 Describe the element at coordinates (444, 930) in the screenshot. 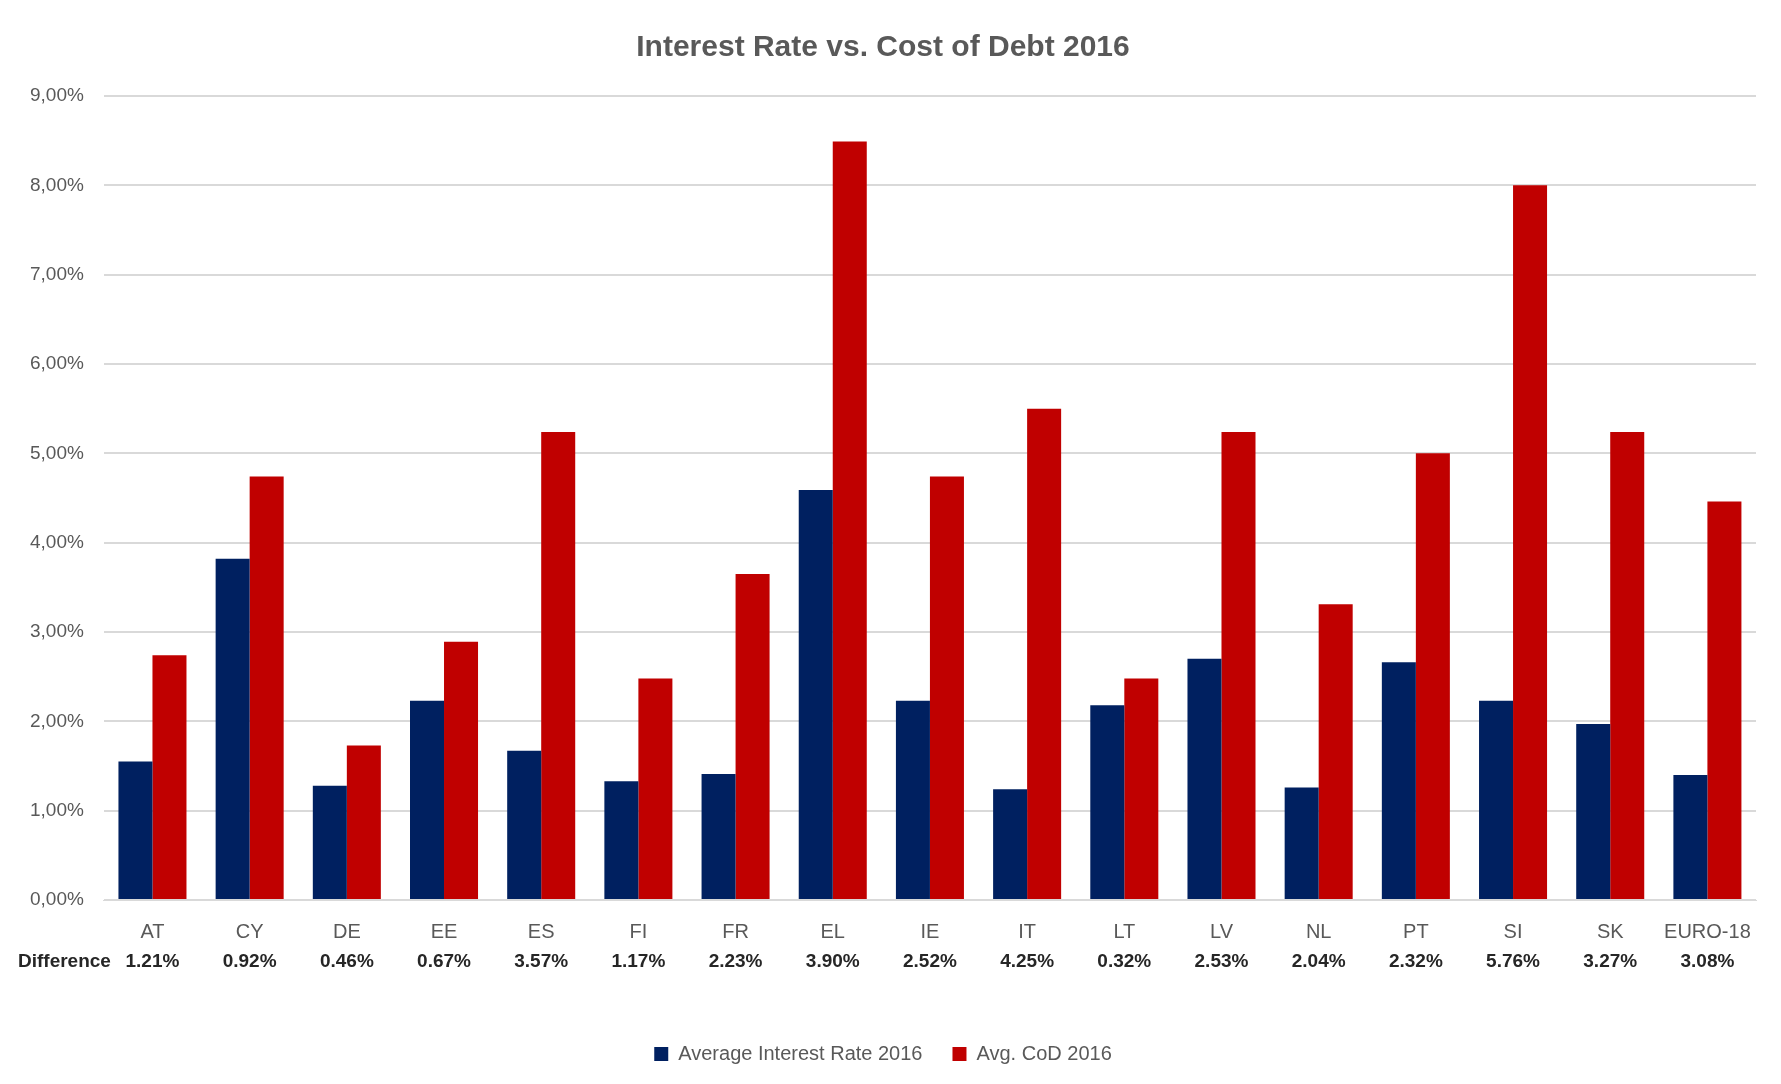

I see `x-tick-label: EE` at that location.